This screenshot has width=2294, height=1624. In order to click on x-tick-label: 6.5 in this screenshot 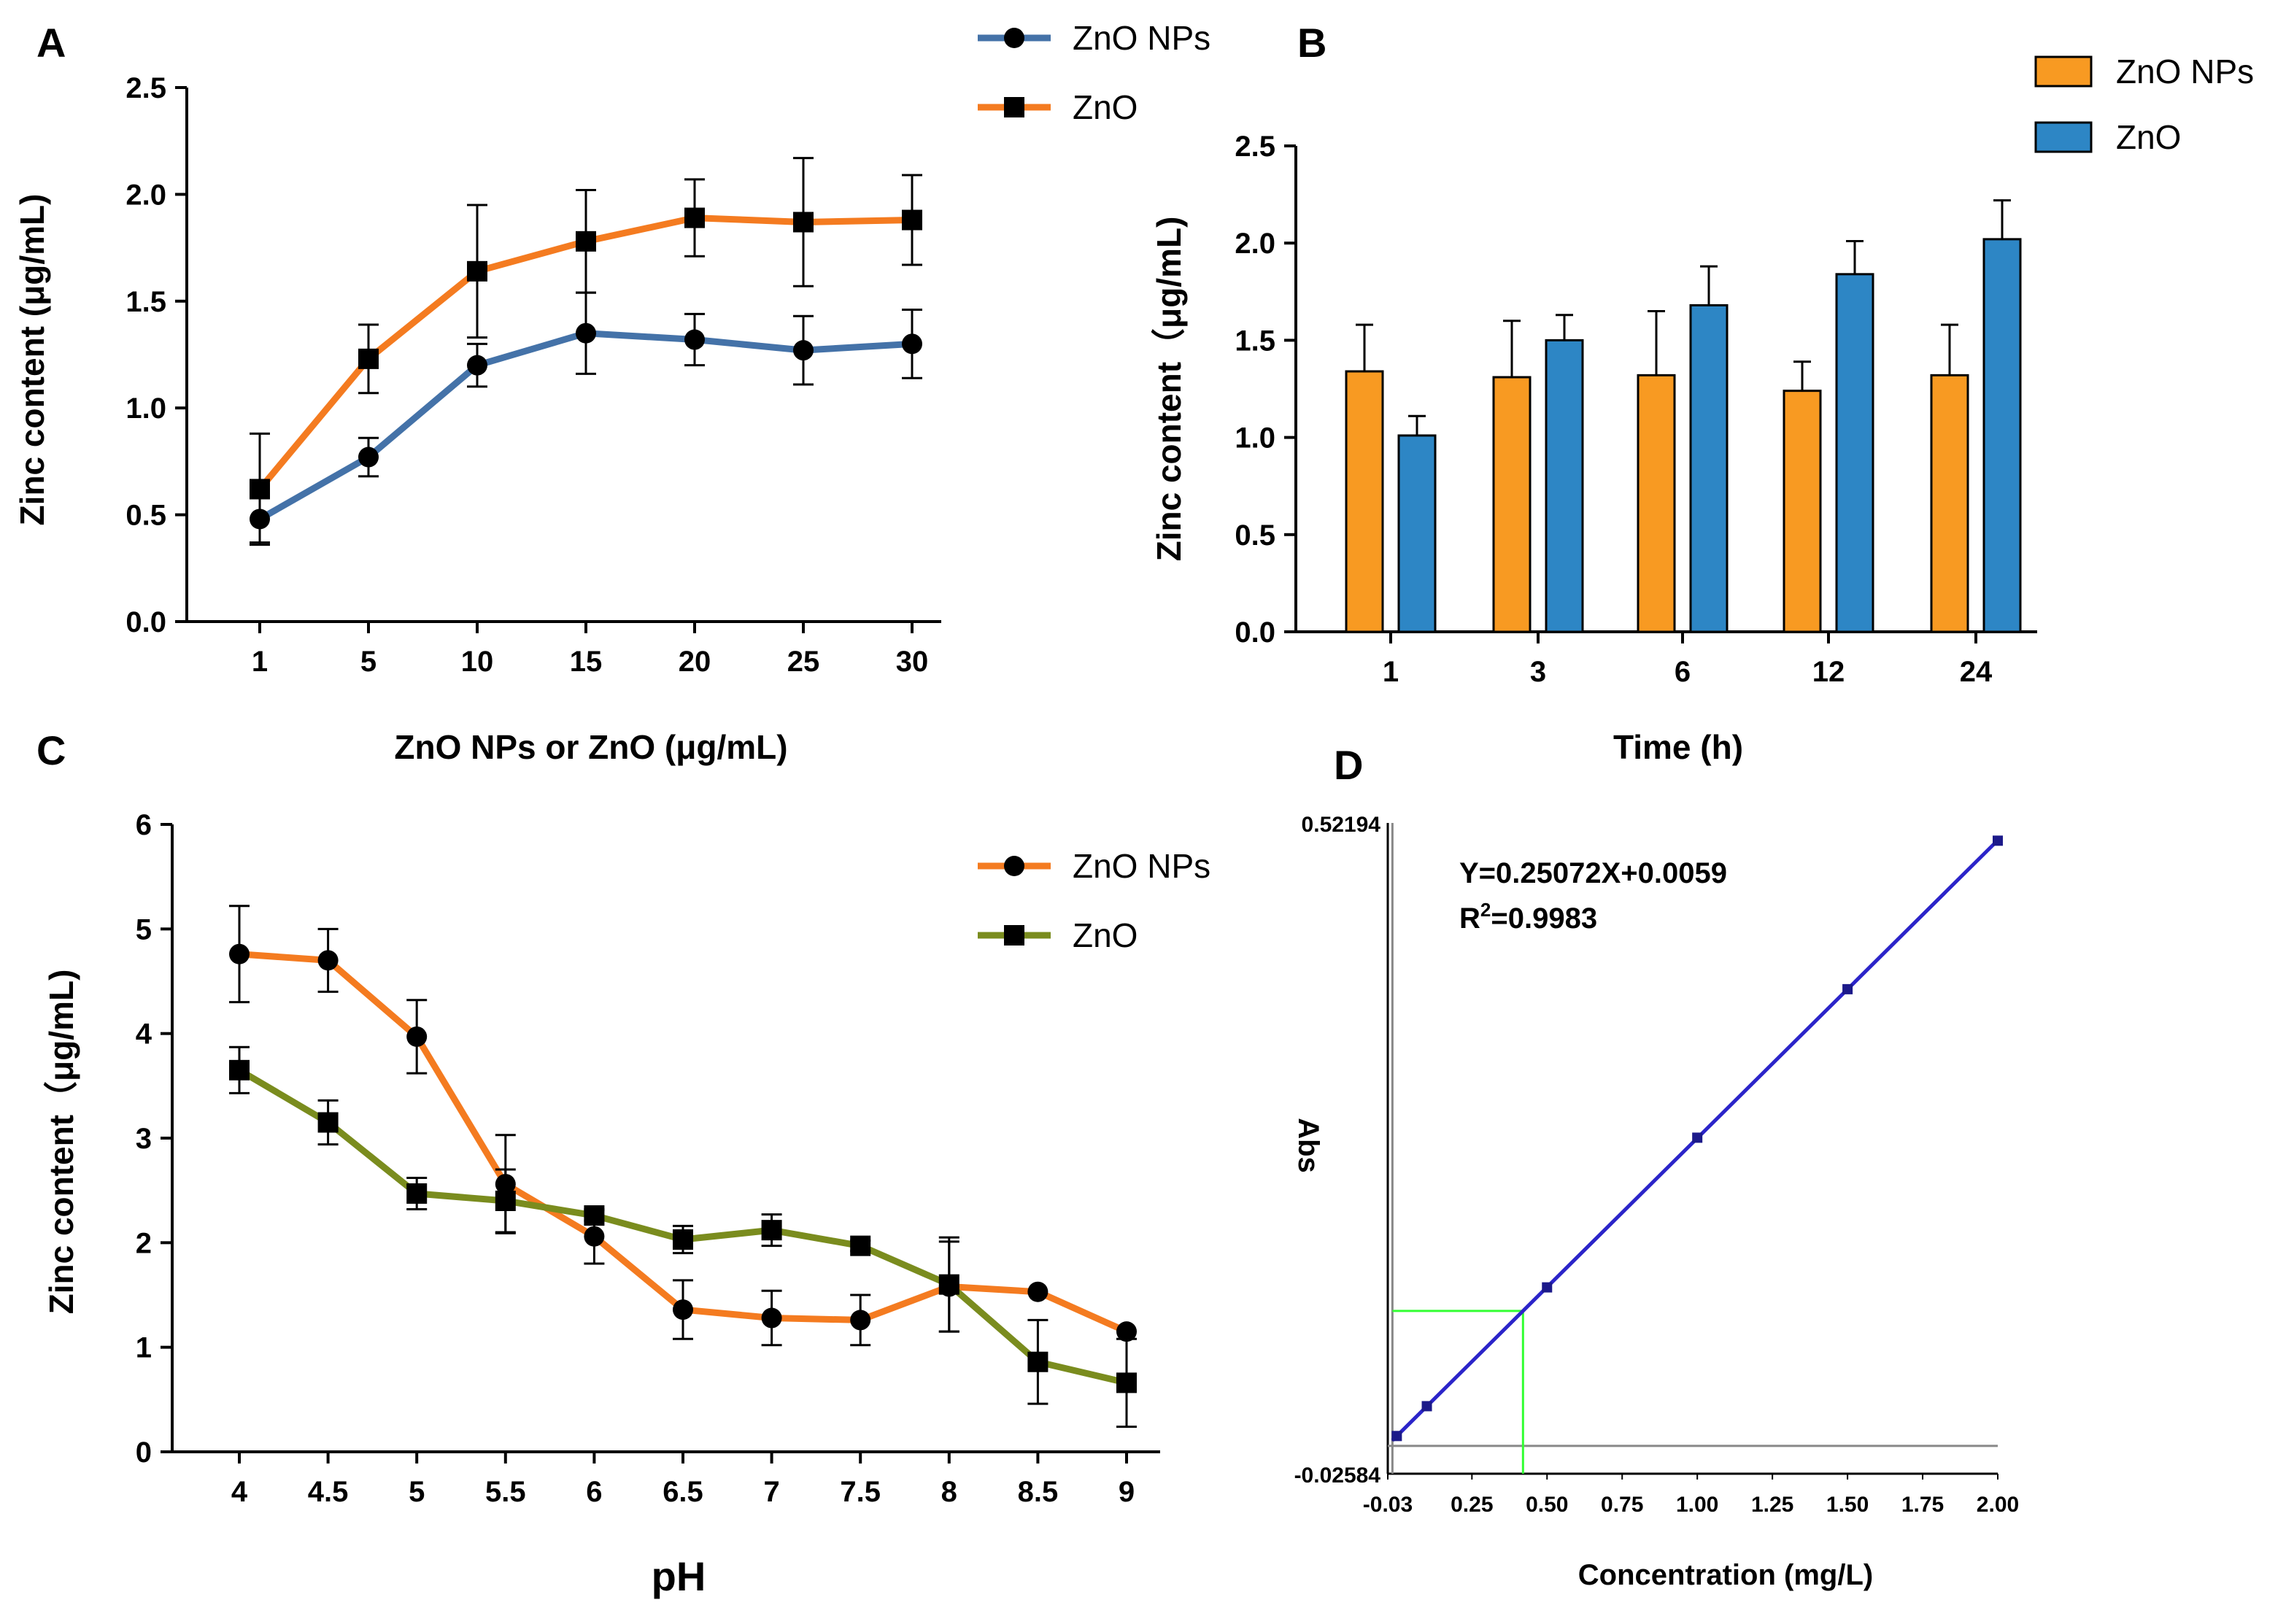, I will do `click(683, 1492)`.